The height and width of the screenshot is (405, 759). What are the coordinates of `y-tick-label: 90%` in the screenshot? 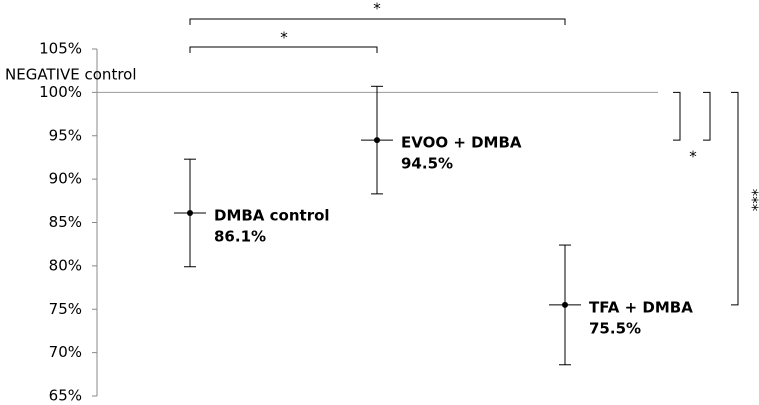 It's located at (65, 179).